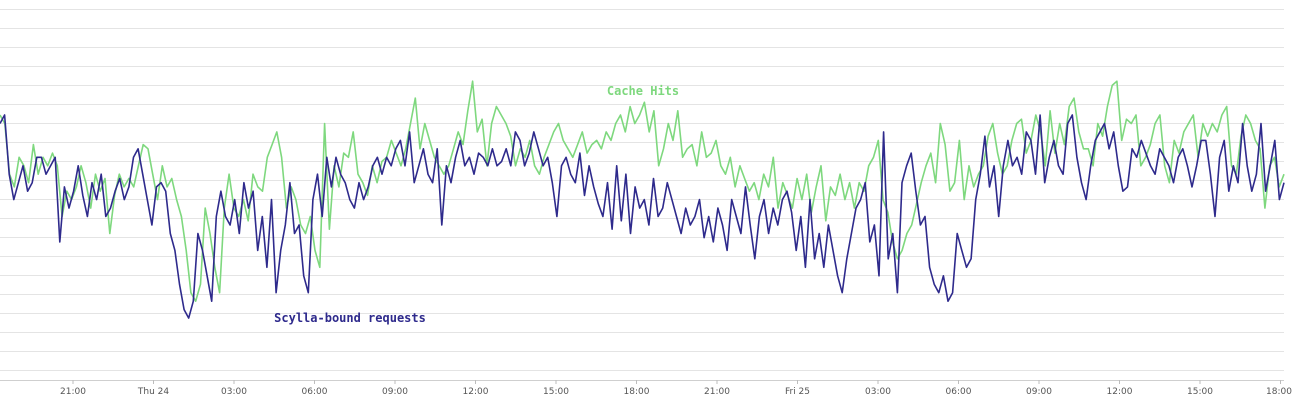 This screenshot has height=419, width=1293. I want to click on cache-hits-label: Cache Hits, so click(643, 91).